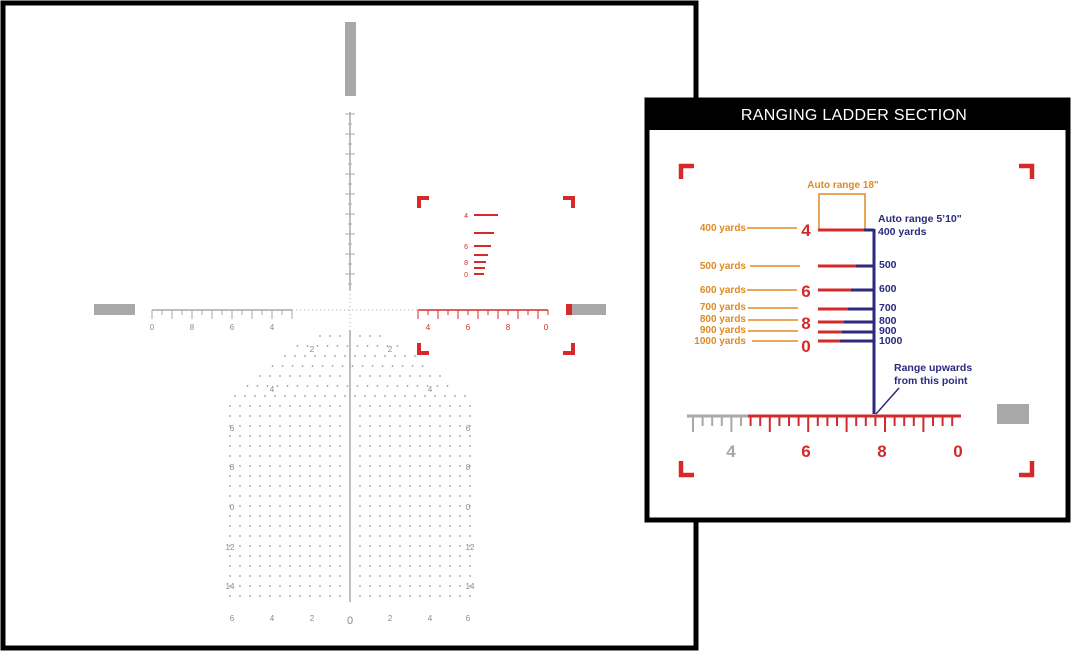 The width and height of the screenshot is (1071, 652). I want to click on holdover-labels: 2 2 4 4 6 6 8 8 0 0 12 12 14 14, so click(350, 468).